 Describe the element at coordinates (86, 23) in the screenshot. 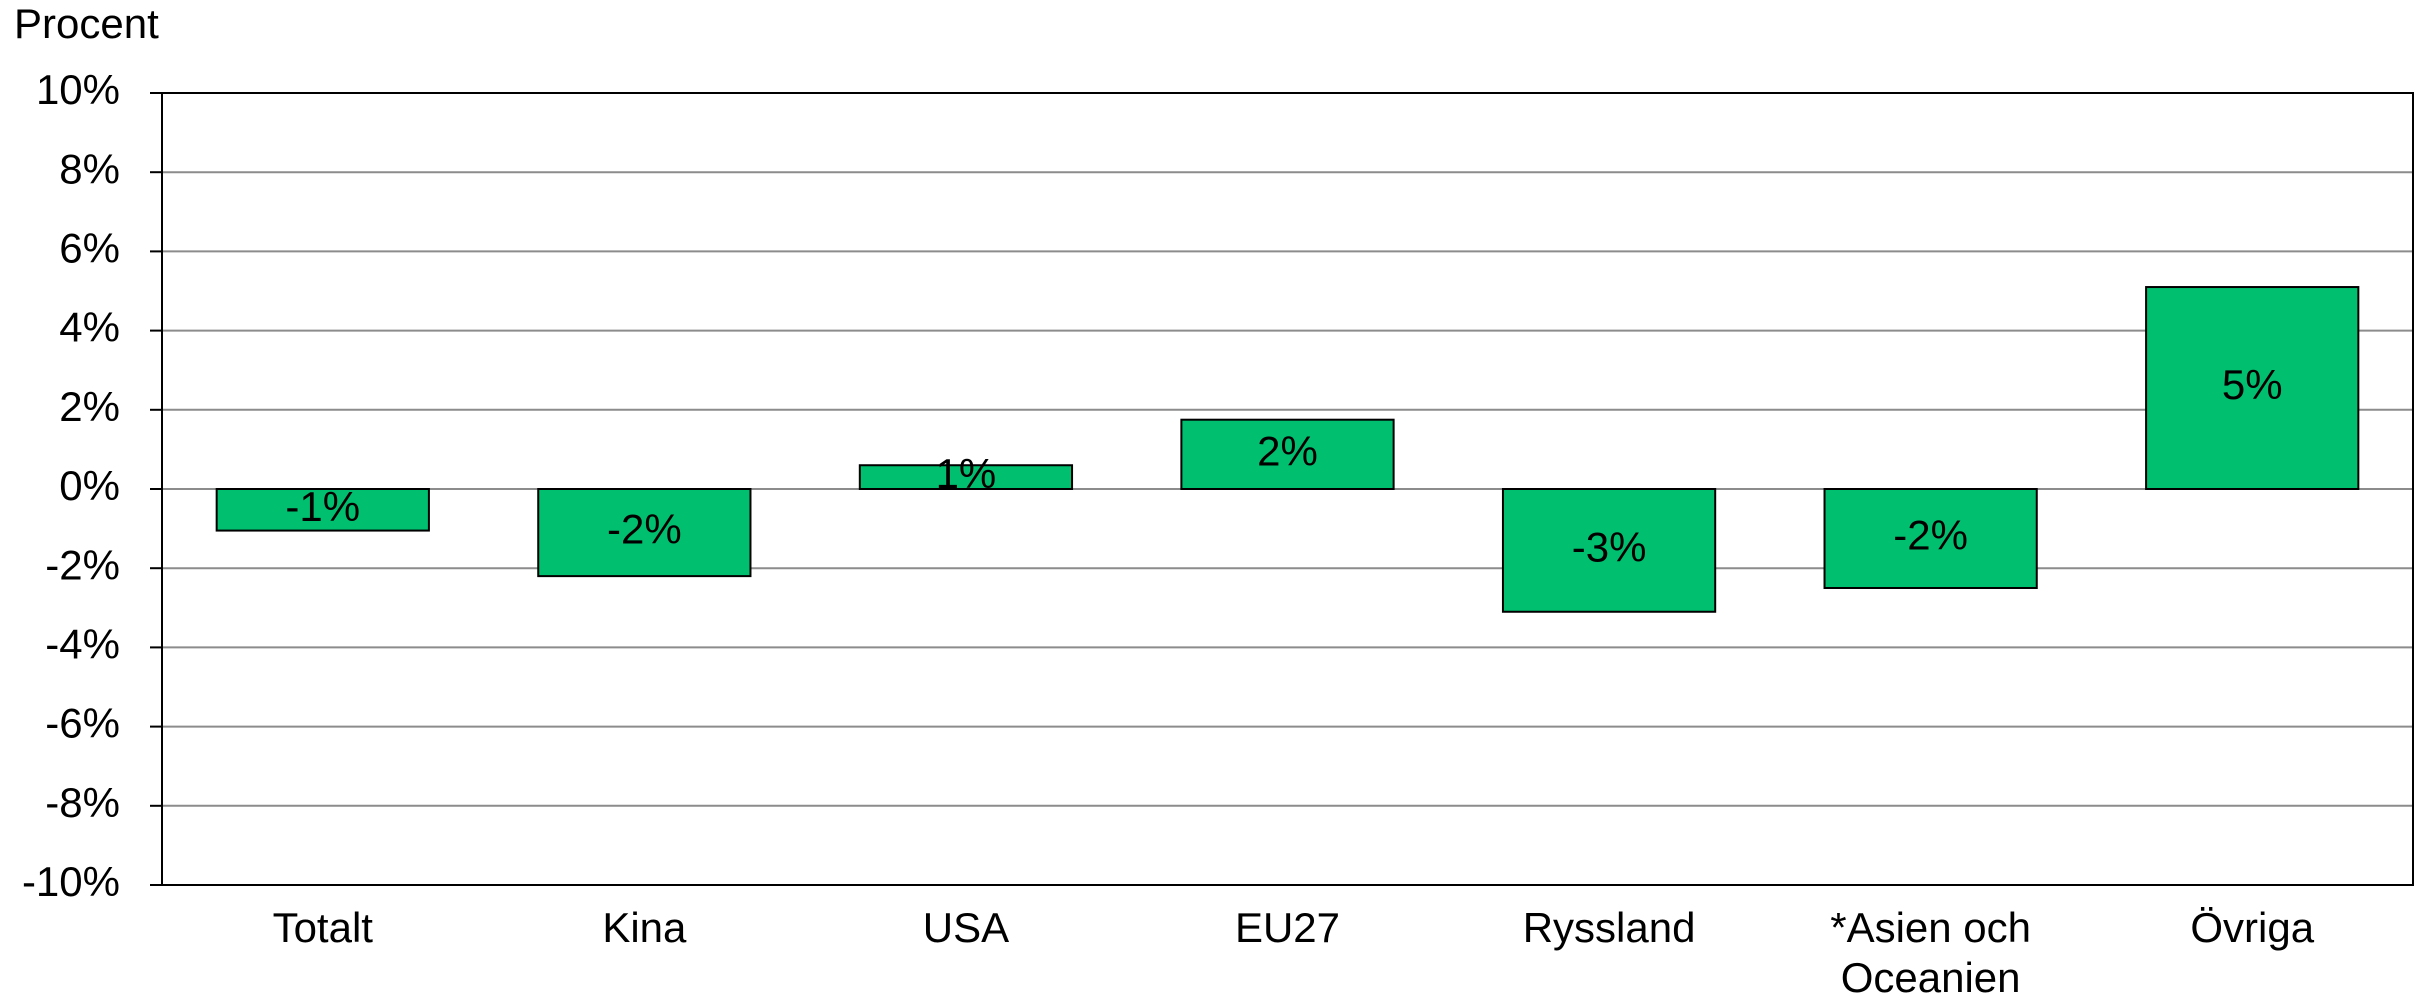

I see `y-axis-label: Procent` at that location.